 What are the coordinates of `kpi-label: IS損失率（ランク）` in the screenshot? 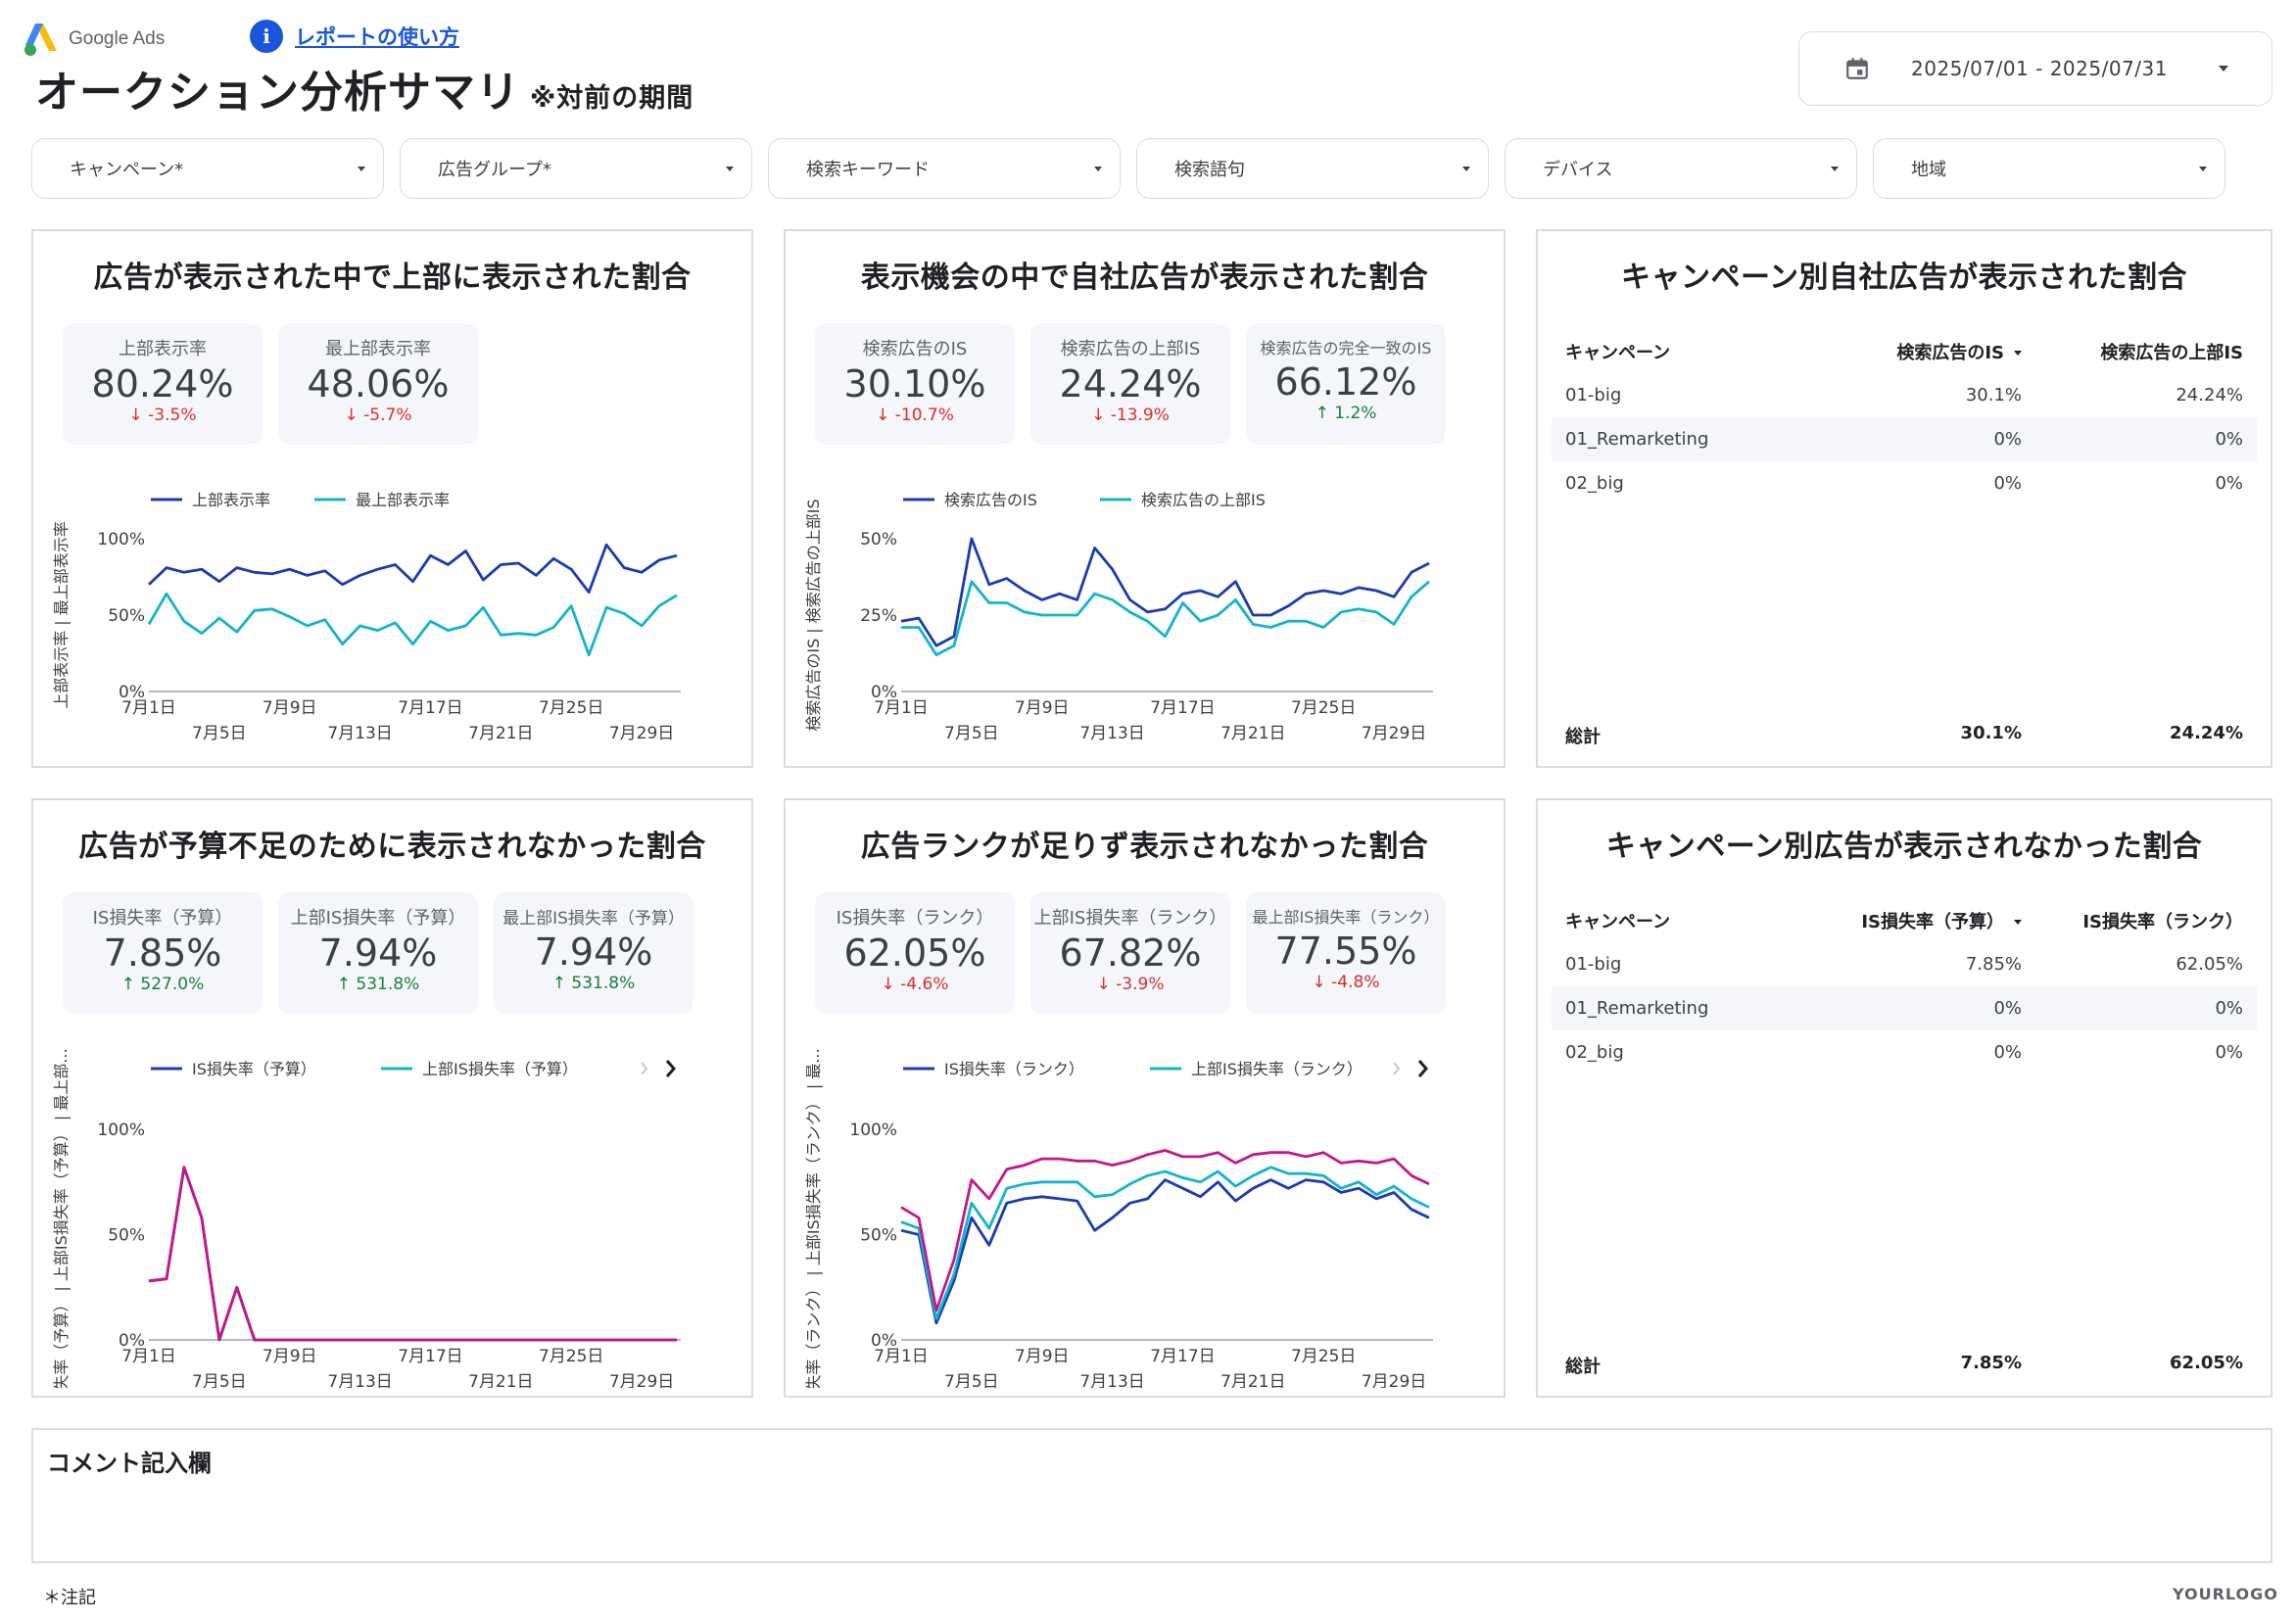 It's located at (915, 918).